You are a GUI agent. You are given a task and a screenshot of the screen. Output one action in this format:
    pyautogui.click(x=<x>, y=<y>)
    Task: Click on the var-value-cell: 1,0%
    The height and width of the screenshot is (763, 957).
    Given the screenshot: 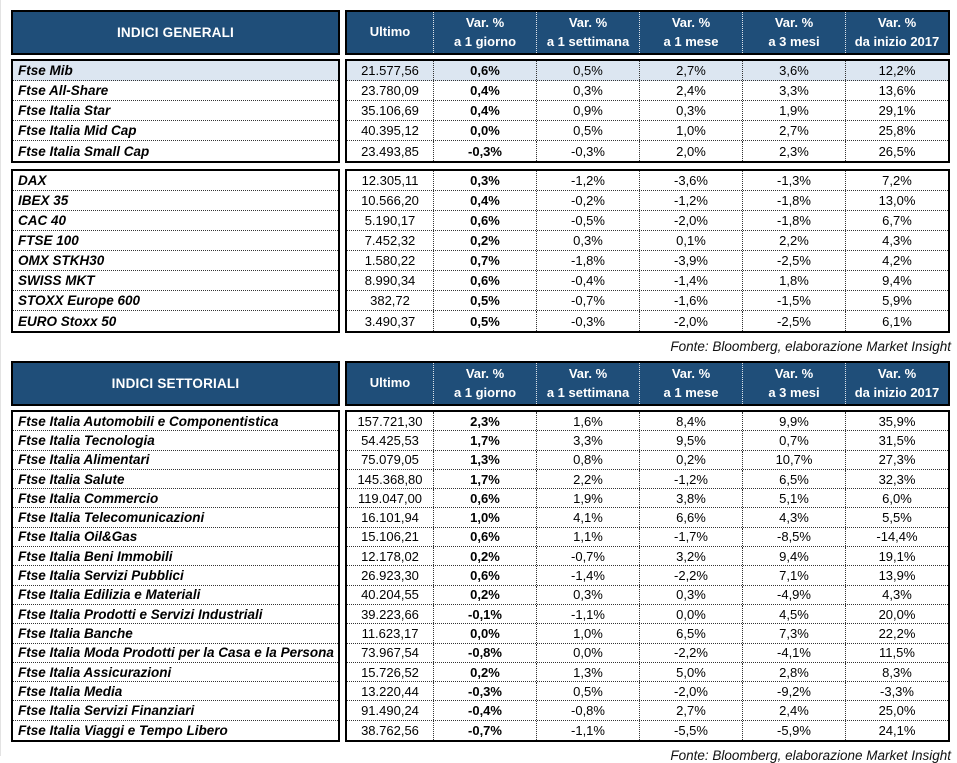 What is the action you would take?
    pyautogui.click(x=484, y=517)
    